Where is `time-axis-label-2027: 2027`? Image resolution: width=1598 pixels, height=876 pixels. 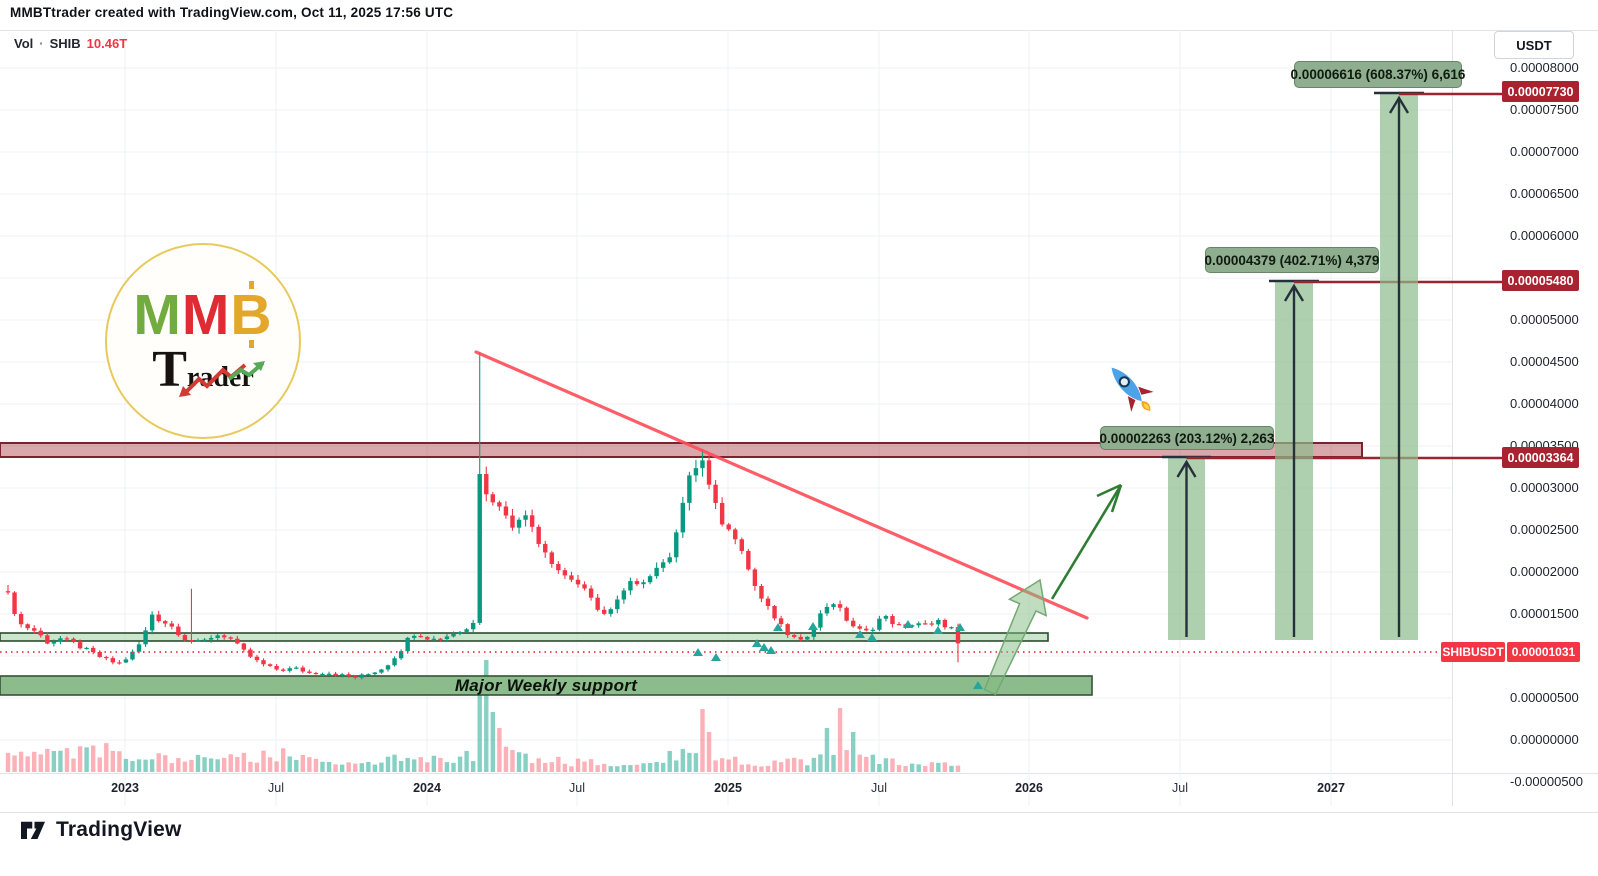
time-axis-label-2027: 2027 is located at coordinates (1331, 788).